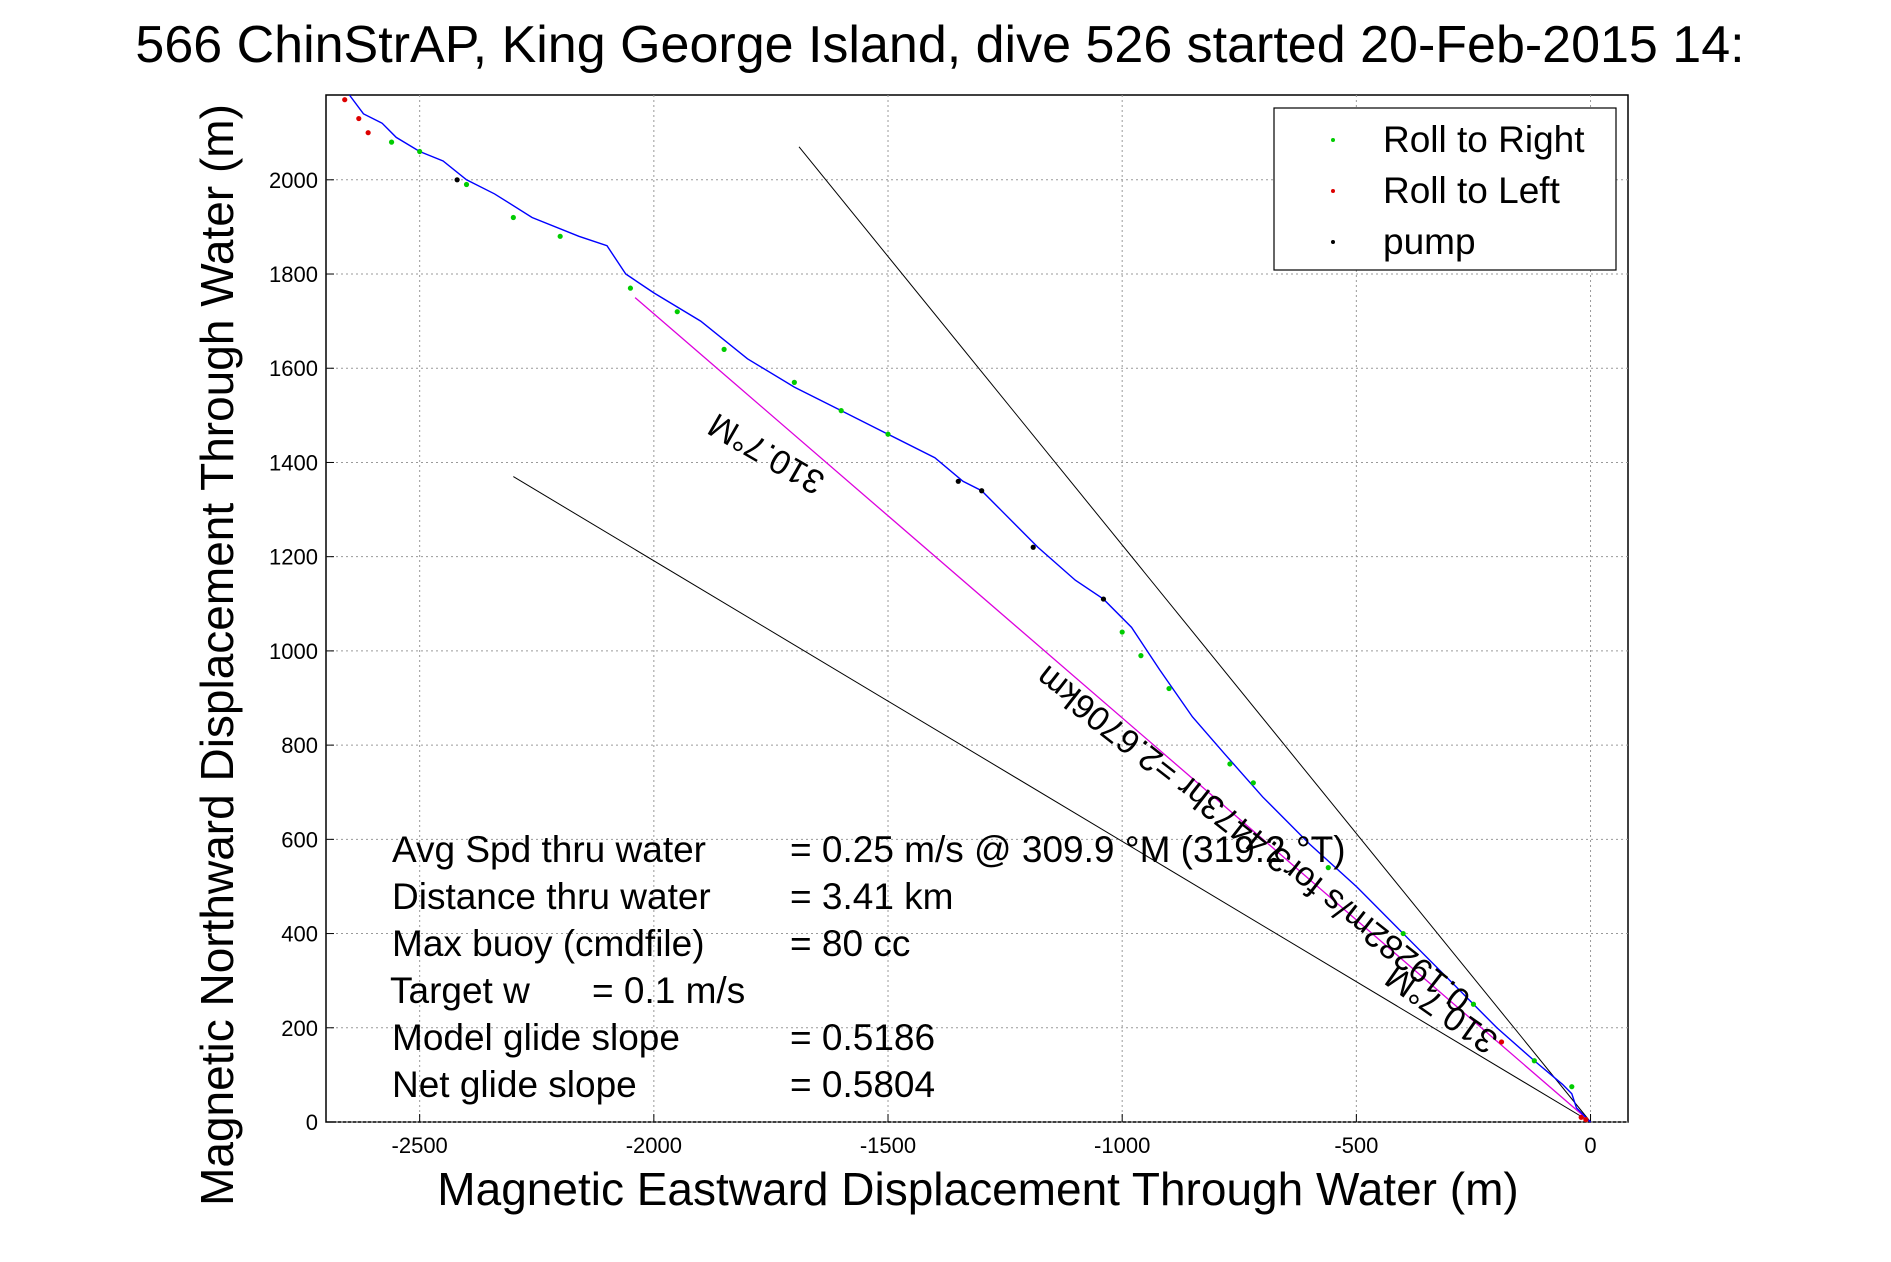  What do you see at coordinates (536, 1037) in the screenshot?
I see `stat-label-model-glide: Model glide slope` at bounding box center [536, 1037].